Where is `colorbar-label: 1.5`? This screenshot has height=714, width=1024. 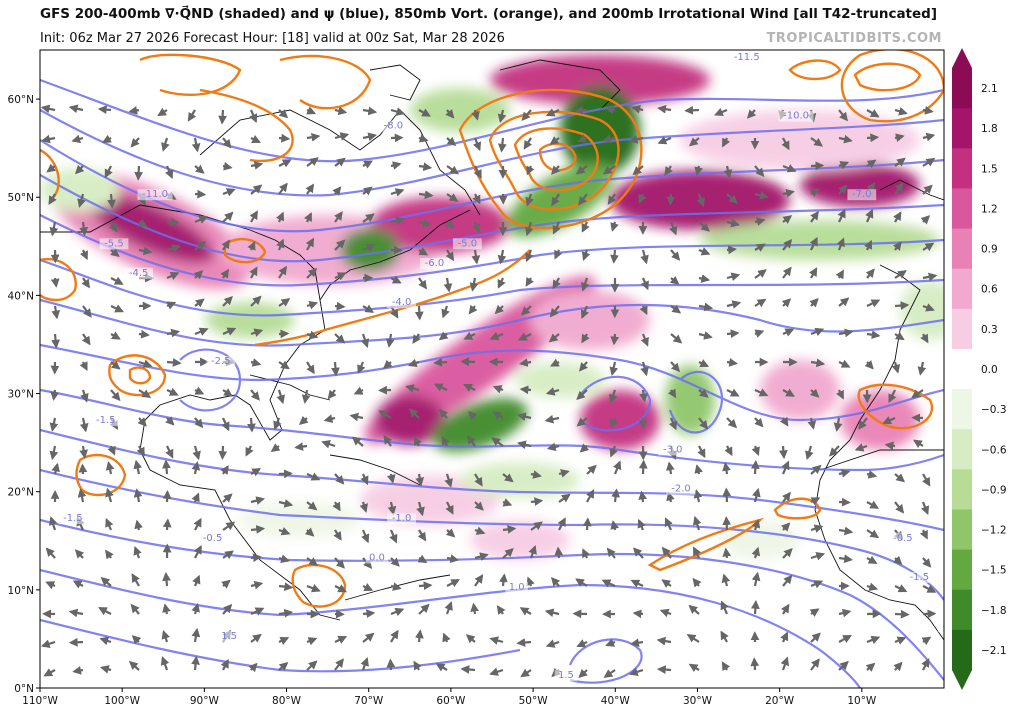 colorbar-label: 1.5 is located at coordinates (989, 169).